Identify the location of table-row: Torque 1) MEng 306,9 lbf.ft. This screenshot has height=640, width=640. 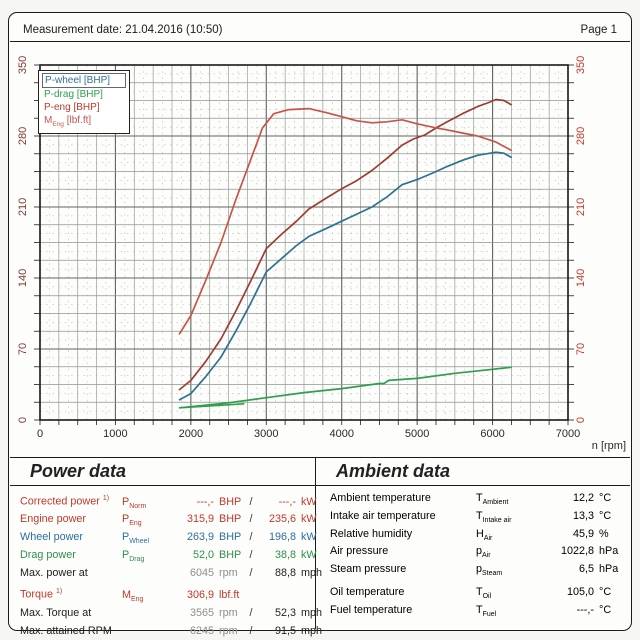
(130, 595).